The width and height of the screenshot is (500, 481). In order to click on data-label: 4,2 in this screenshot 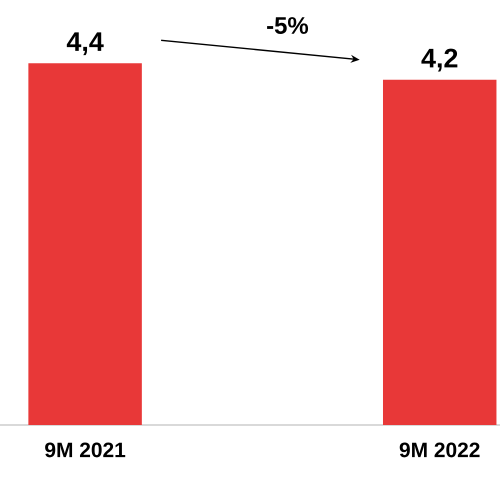, I will do `click(439, 60)`.